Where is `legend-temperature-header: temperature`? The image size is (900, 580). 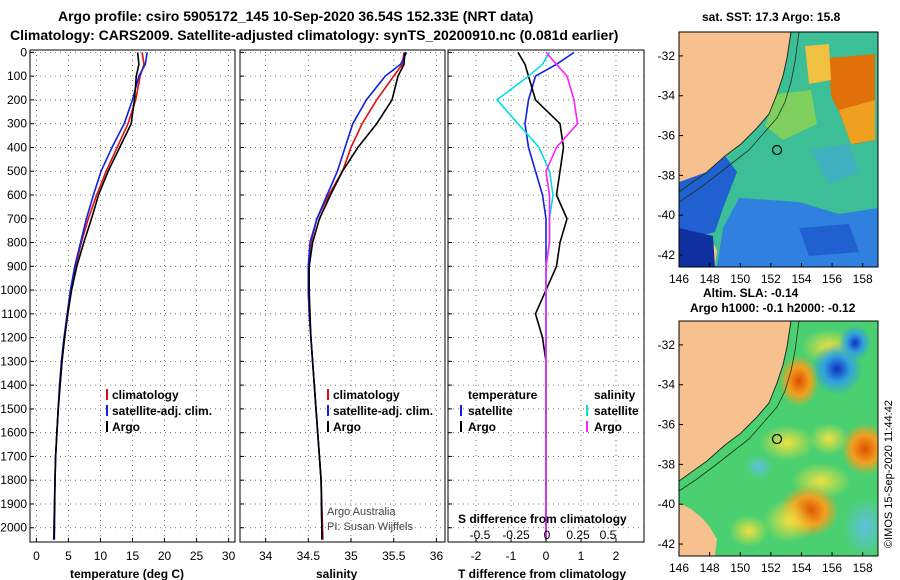
legend-temperature-header: temperature is located at coordinates (503, 395).